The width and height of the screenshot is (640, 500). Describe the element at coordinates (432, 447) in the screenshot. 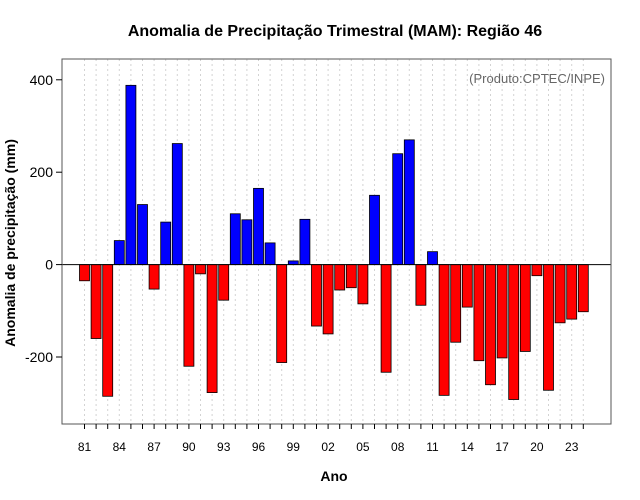

I see `x-tick-label: 11` at that location.